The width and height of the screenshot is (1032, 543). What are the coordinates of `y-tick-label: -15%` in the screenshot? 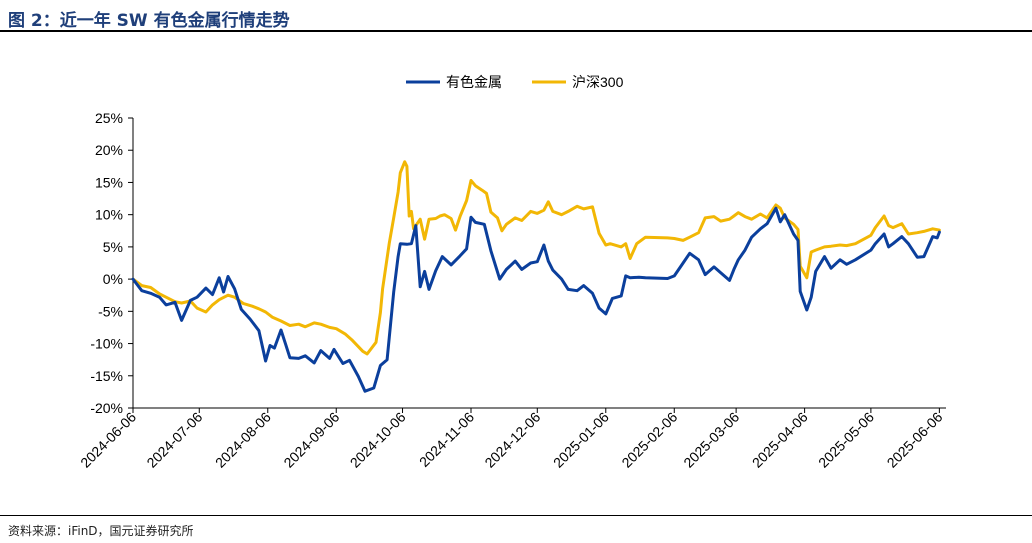 It's located at (106, 376).